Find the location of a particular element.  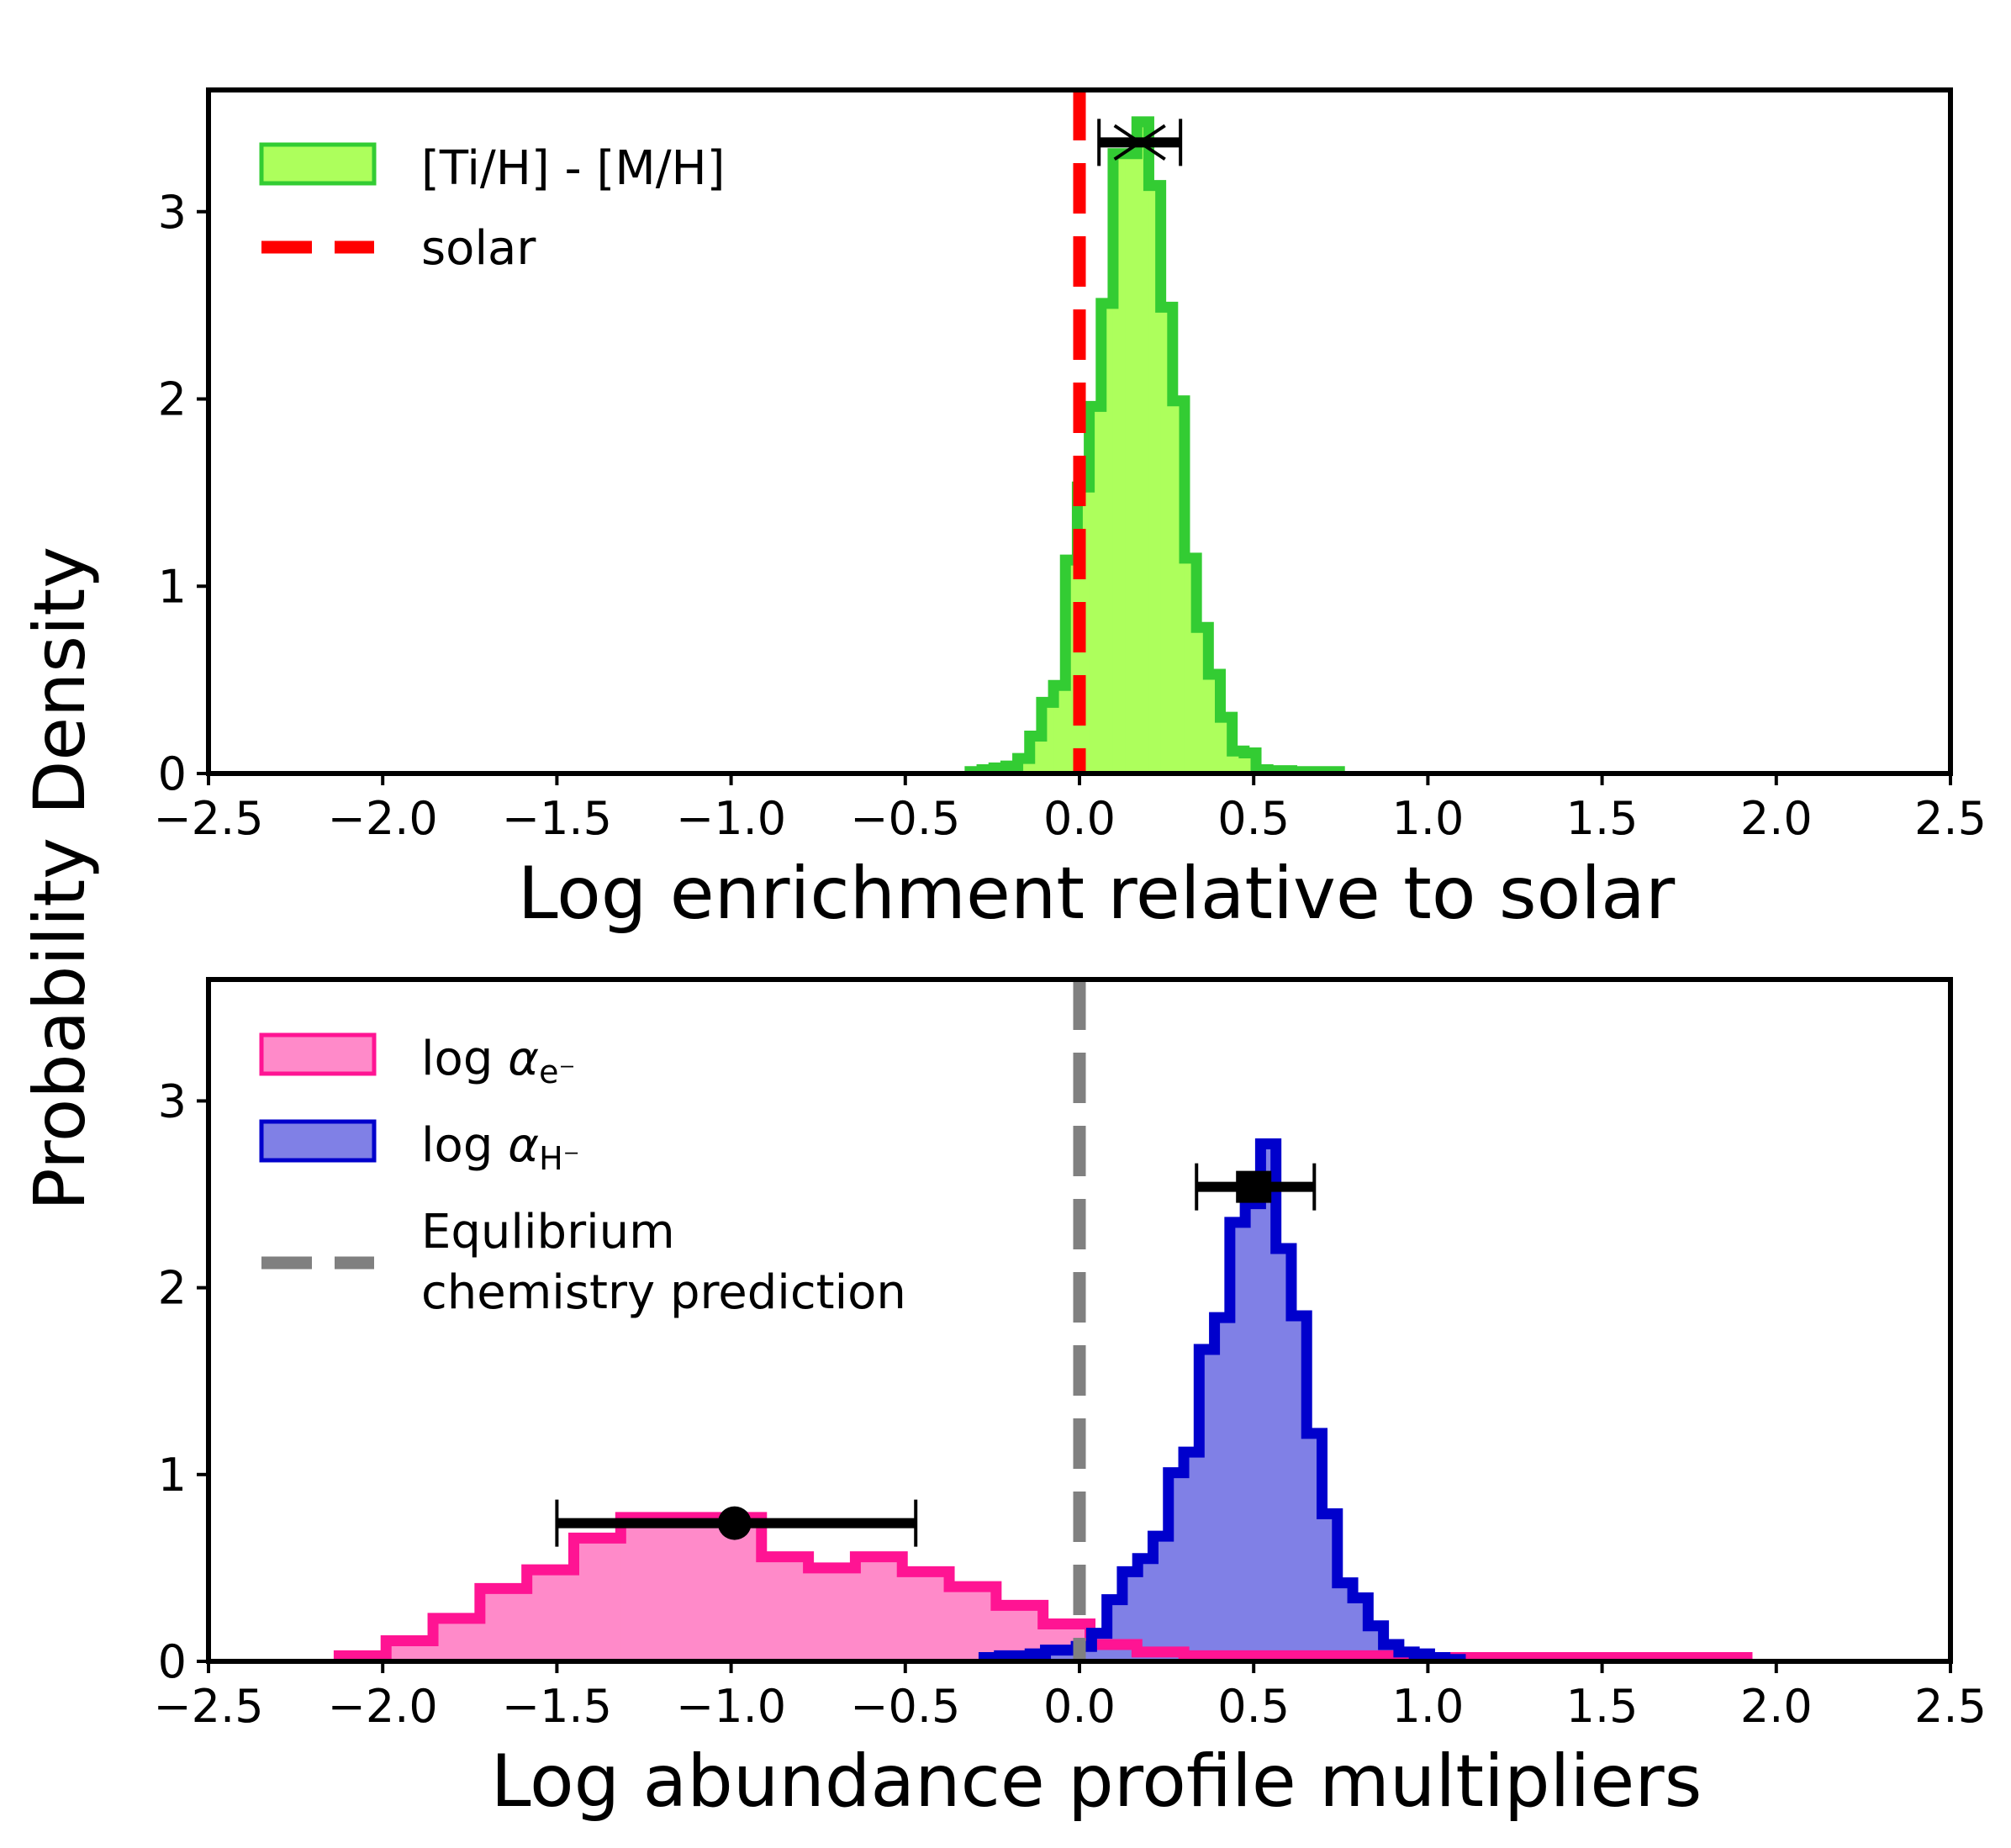

estimate-marker-square is located at coordinates (1256, 1187).